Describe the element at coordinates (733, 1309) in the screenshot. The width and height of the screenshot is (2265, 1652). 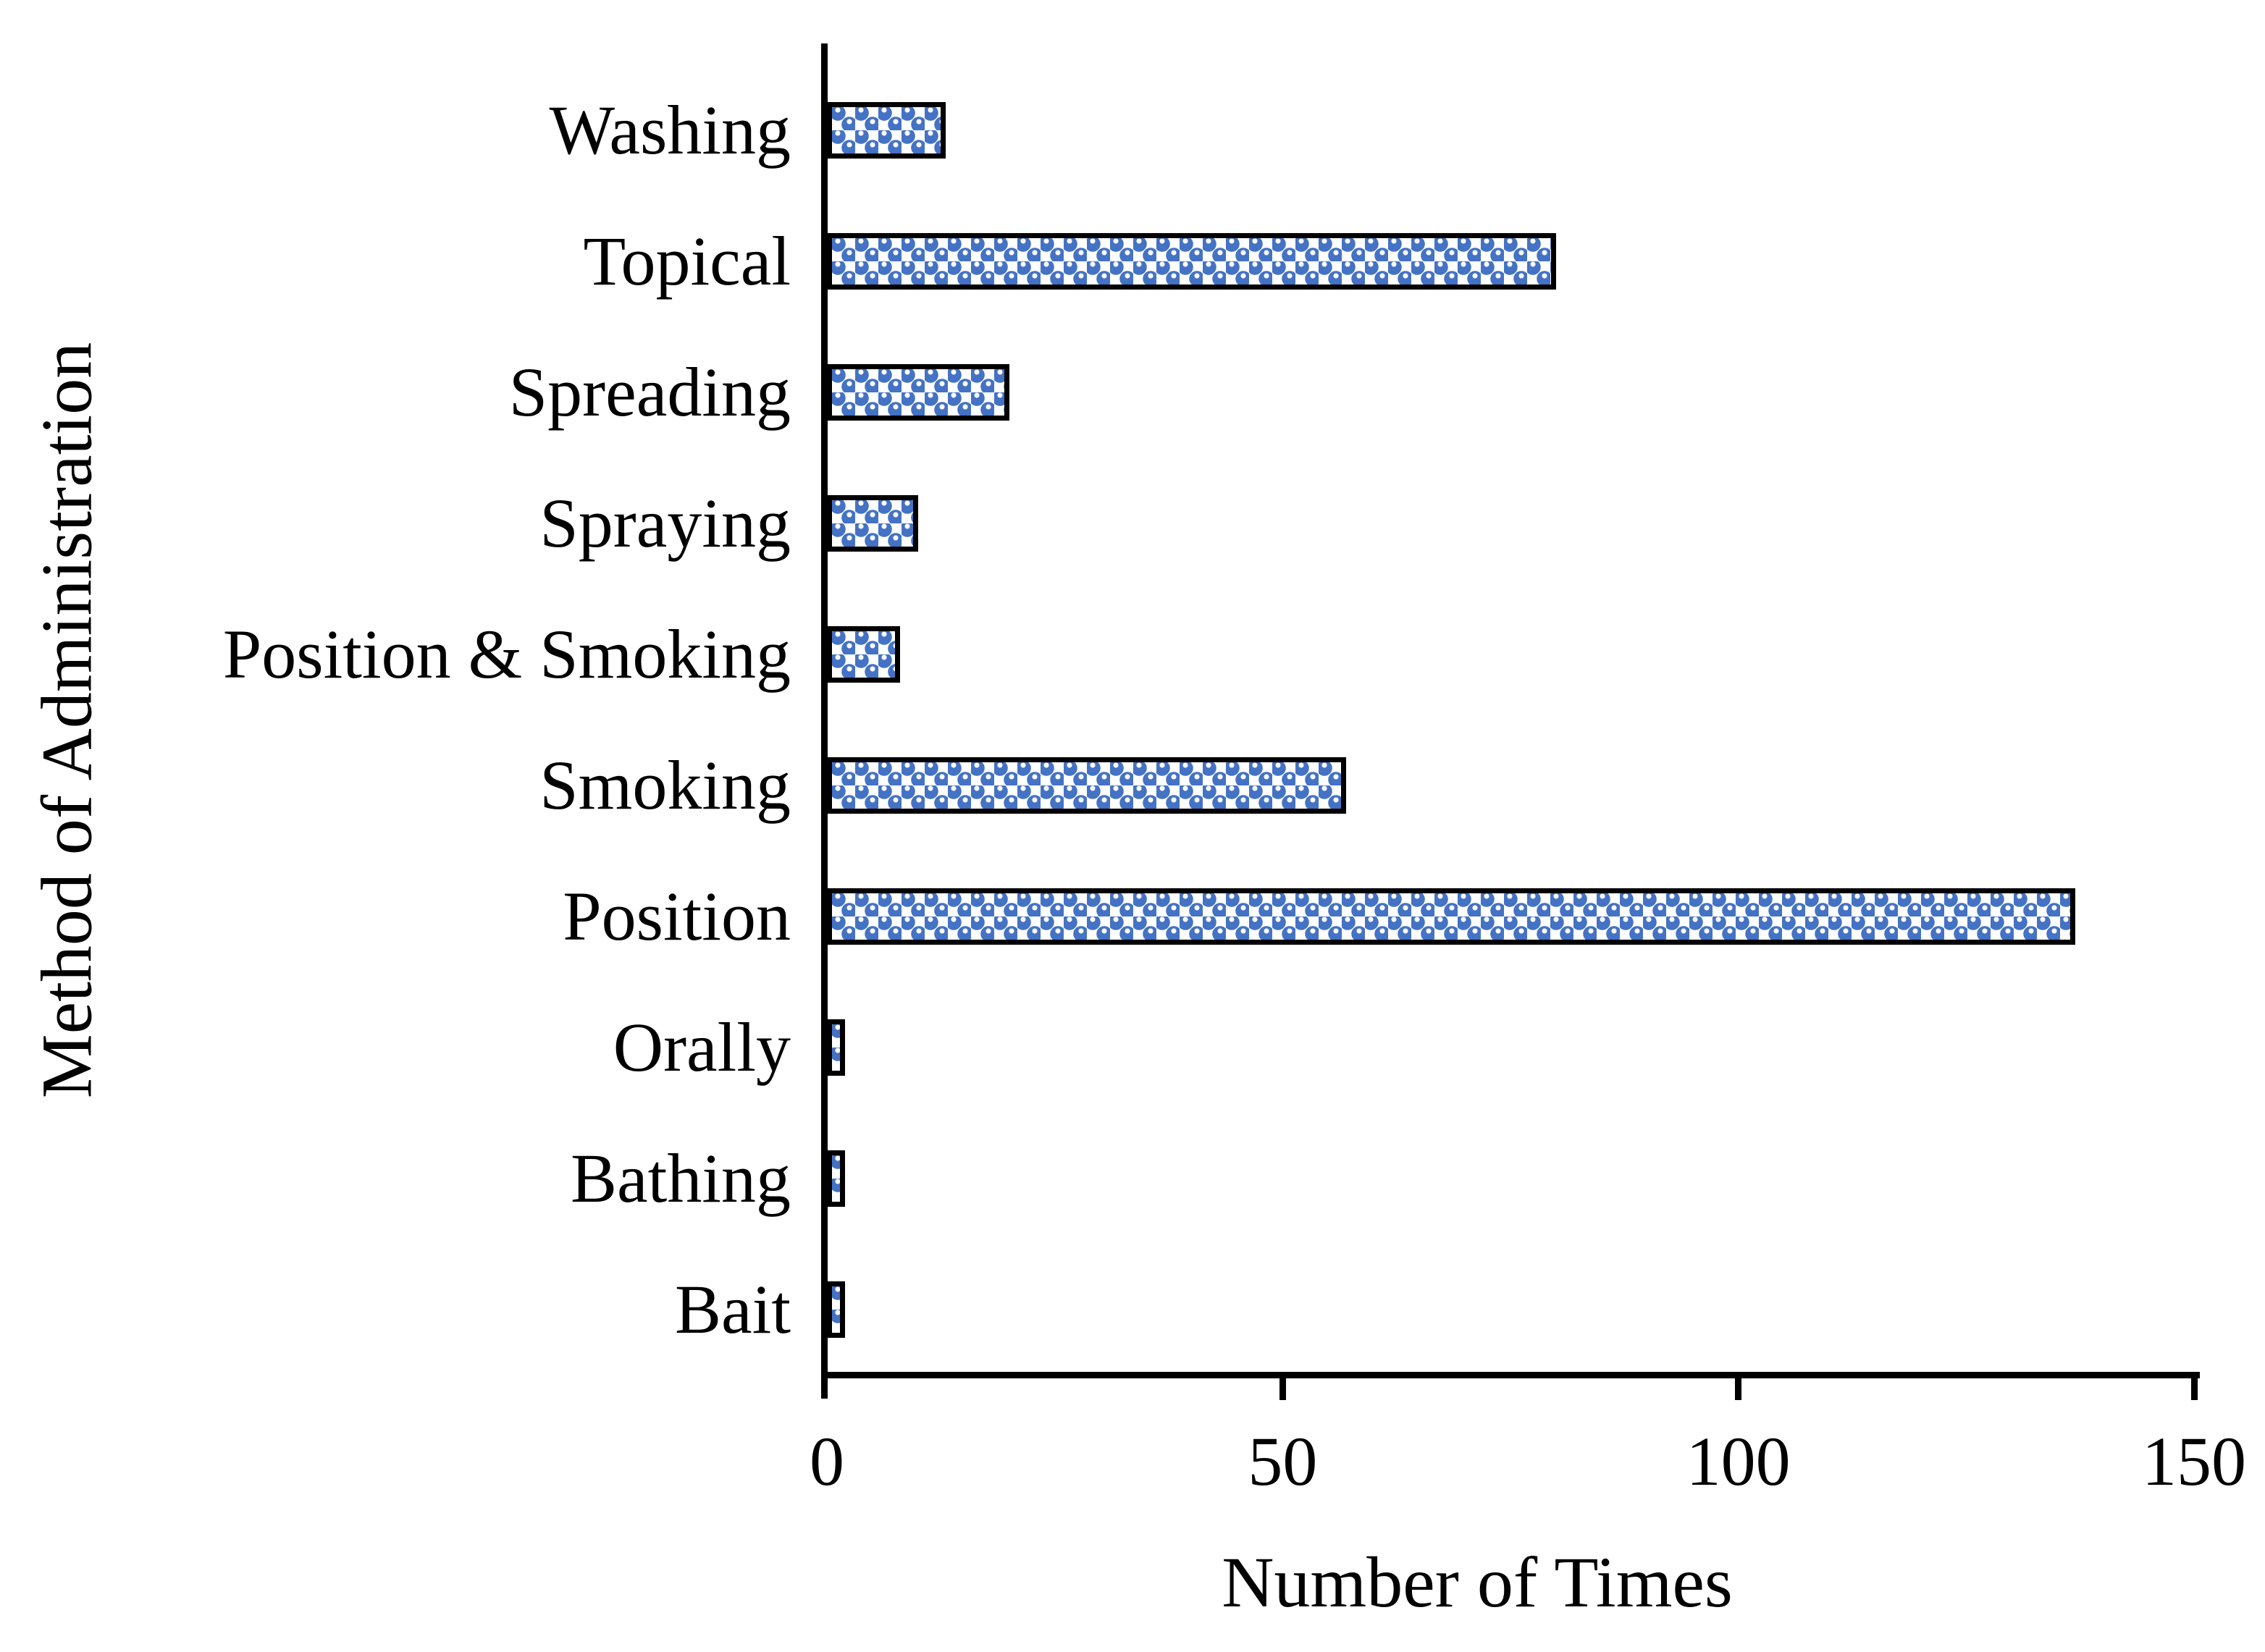
I see `category-label: Bait` at that location.